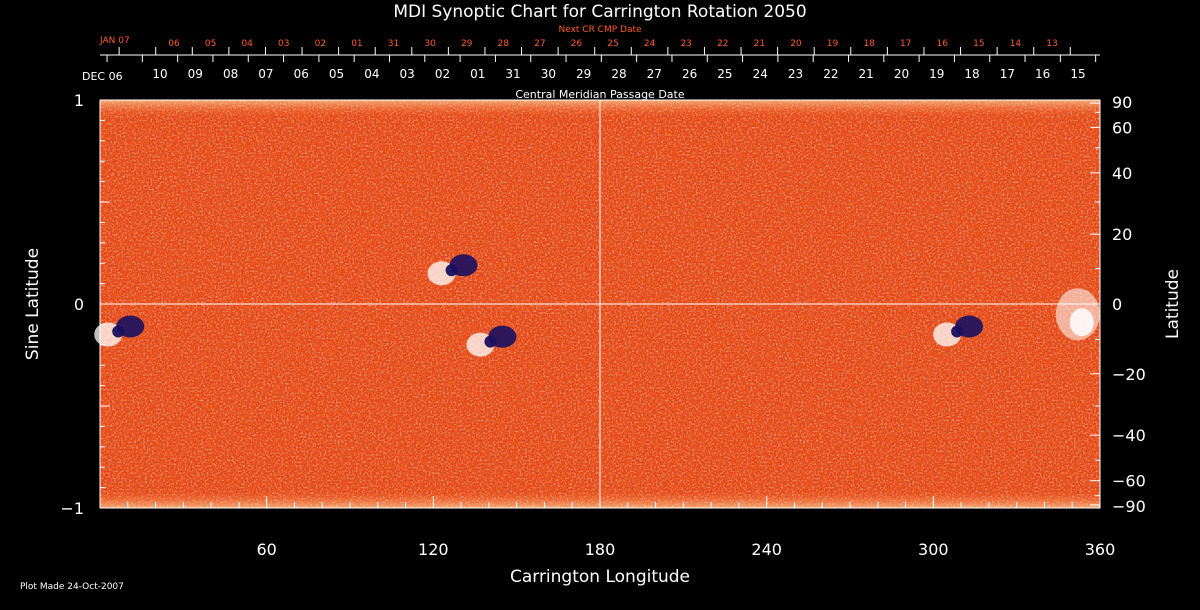 This screenshot has width=1200, height=610. What do you see at coordinates (442, 74) in the screenshot?
I see `cmp-tick-label: 02` at bounding box center [442, 74].